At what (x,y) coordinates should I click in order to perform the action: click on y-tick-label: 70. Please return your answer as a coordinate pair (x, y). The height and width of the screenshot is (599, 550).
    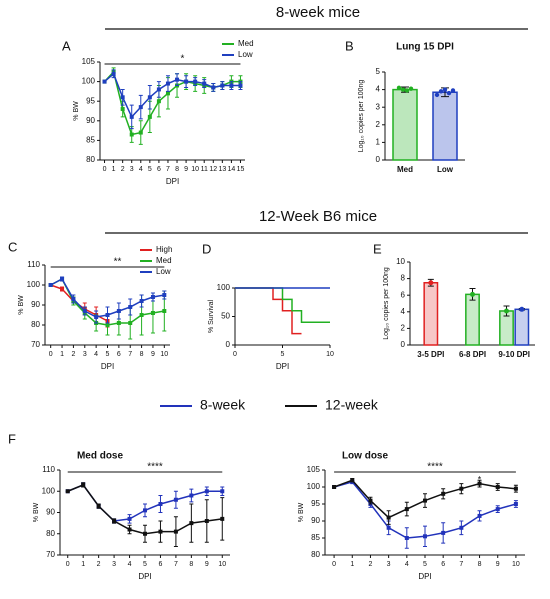
    Looking at the image, I should click on (35, 344).